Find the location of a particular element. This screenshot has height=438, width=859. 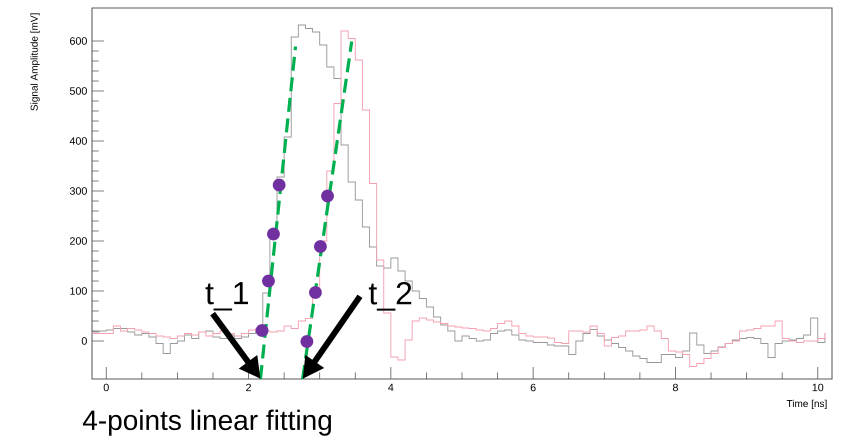

y-tick-label: 200 is located at coordinates (78, 241).